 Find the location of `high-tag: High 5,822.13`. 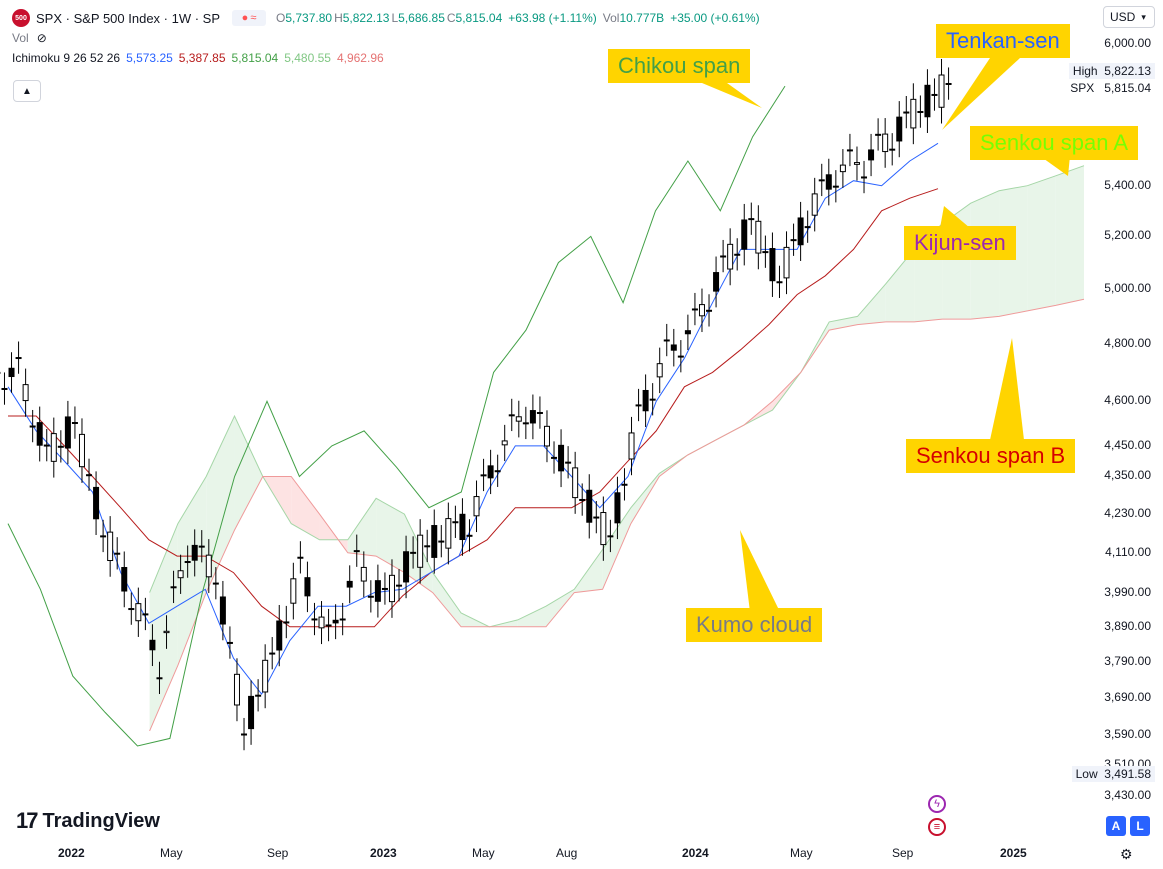

high-tag: High 5,822.13 is located at coordinates (1111, 71).